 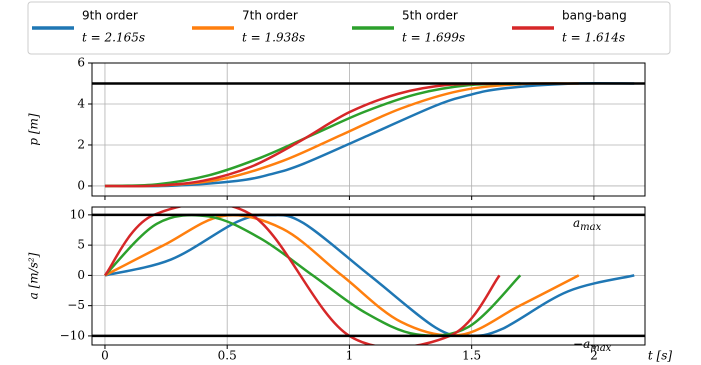 What do you see at coordinates (350, 356) in the screenshot?
I see `x-tick-label: 1` at bounding box center [350, 356].